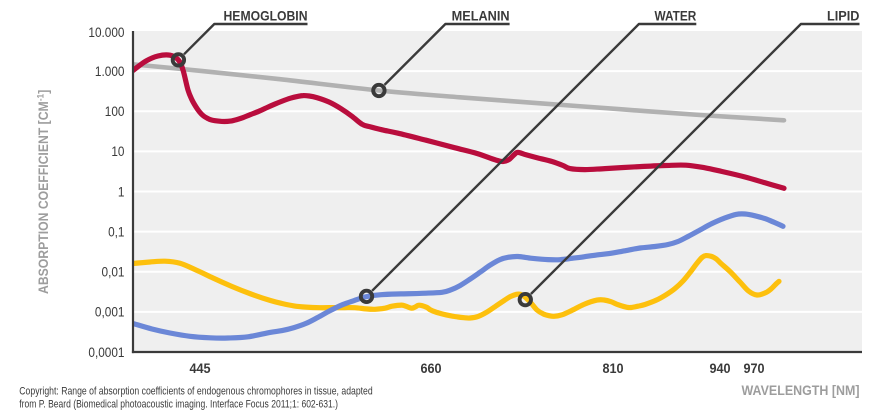  What do you see at coordinates (719, 368) in the screenshot?
I see `svg-text: 940` at bounding box center [719, 368].